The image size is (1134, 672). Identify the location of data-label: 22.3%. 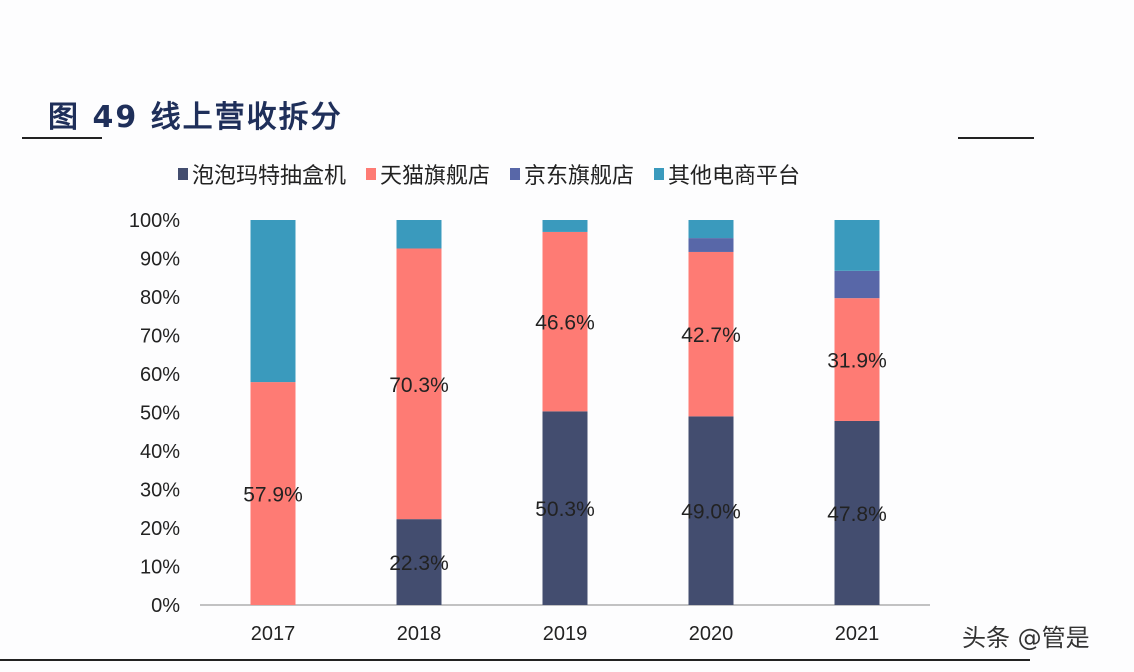
(419, 563).